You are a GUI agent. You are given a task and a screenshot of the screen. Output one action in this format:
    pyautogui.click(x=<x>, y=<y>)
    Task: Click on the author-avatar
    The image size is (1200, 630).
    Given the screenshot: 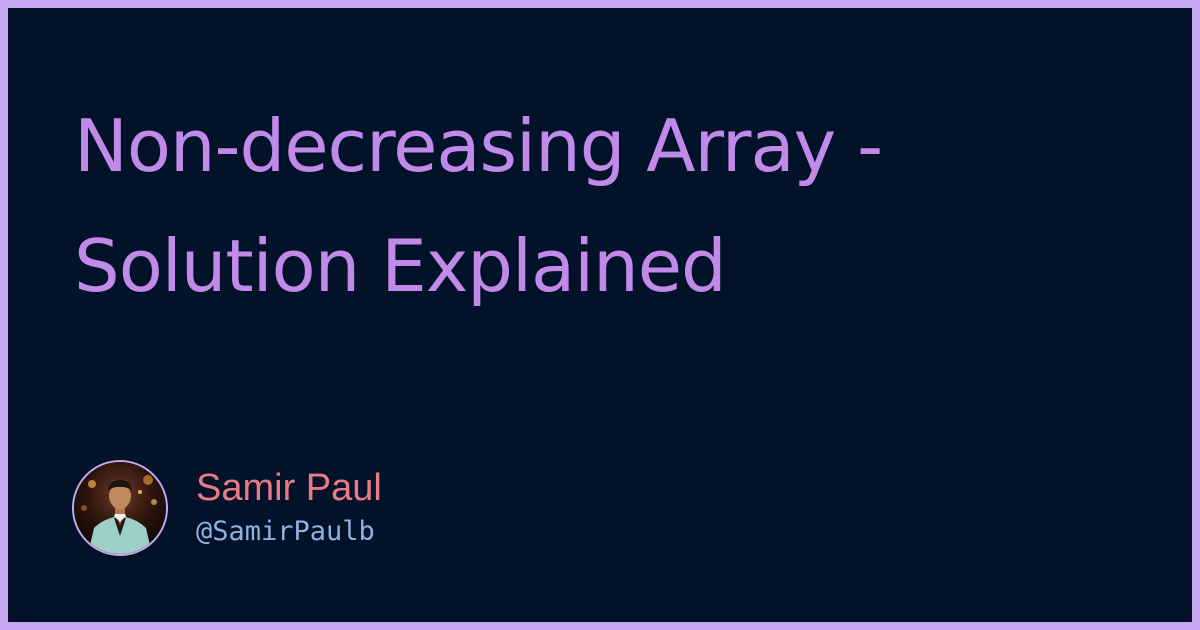 What is the action you would take?
    pyautogui.click(x=120, y=508)
    